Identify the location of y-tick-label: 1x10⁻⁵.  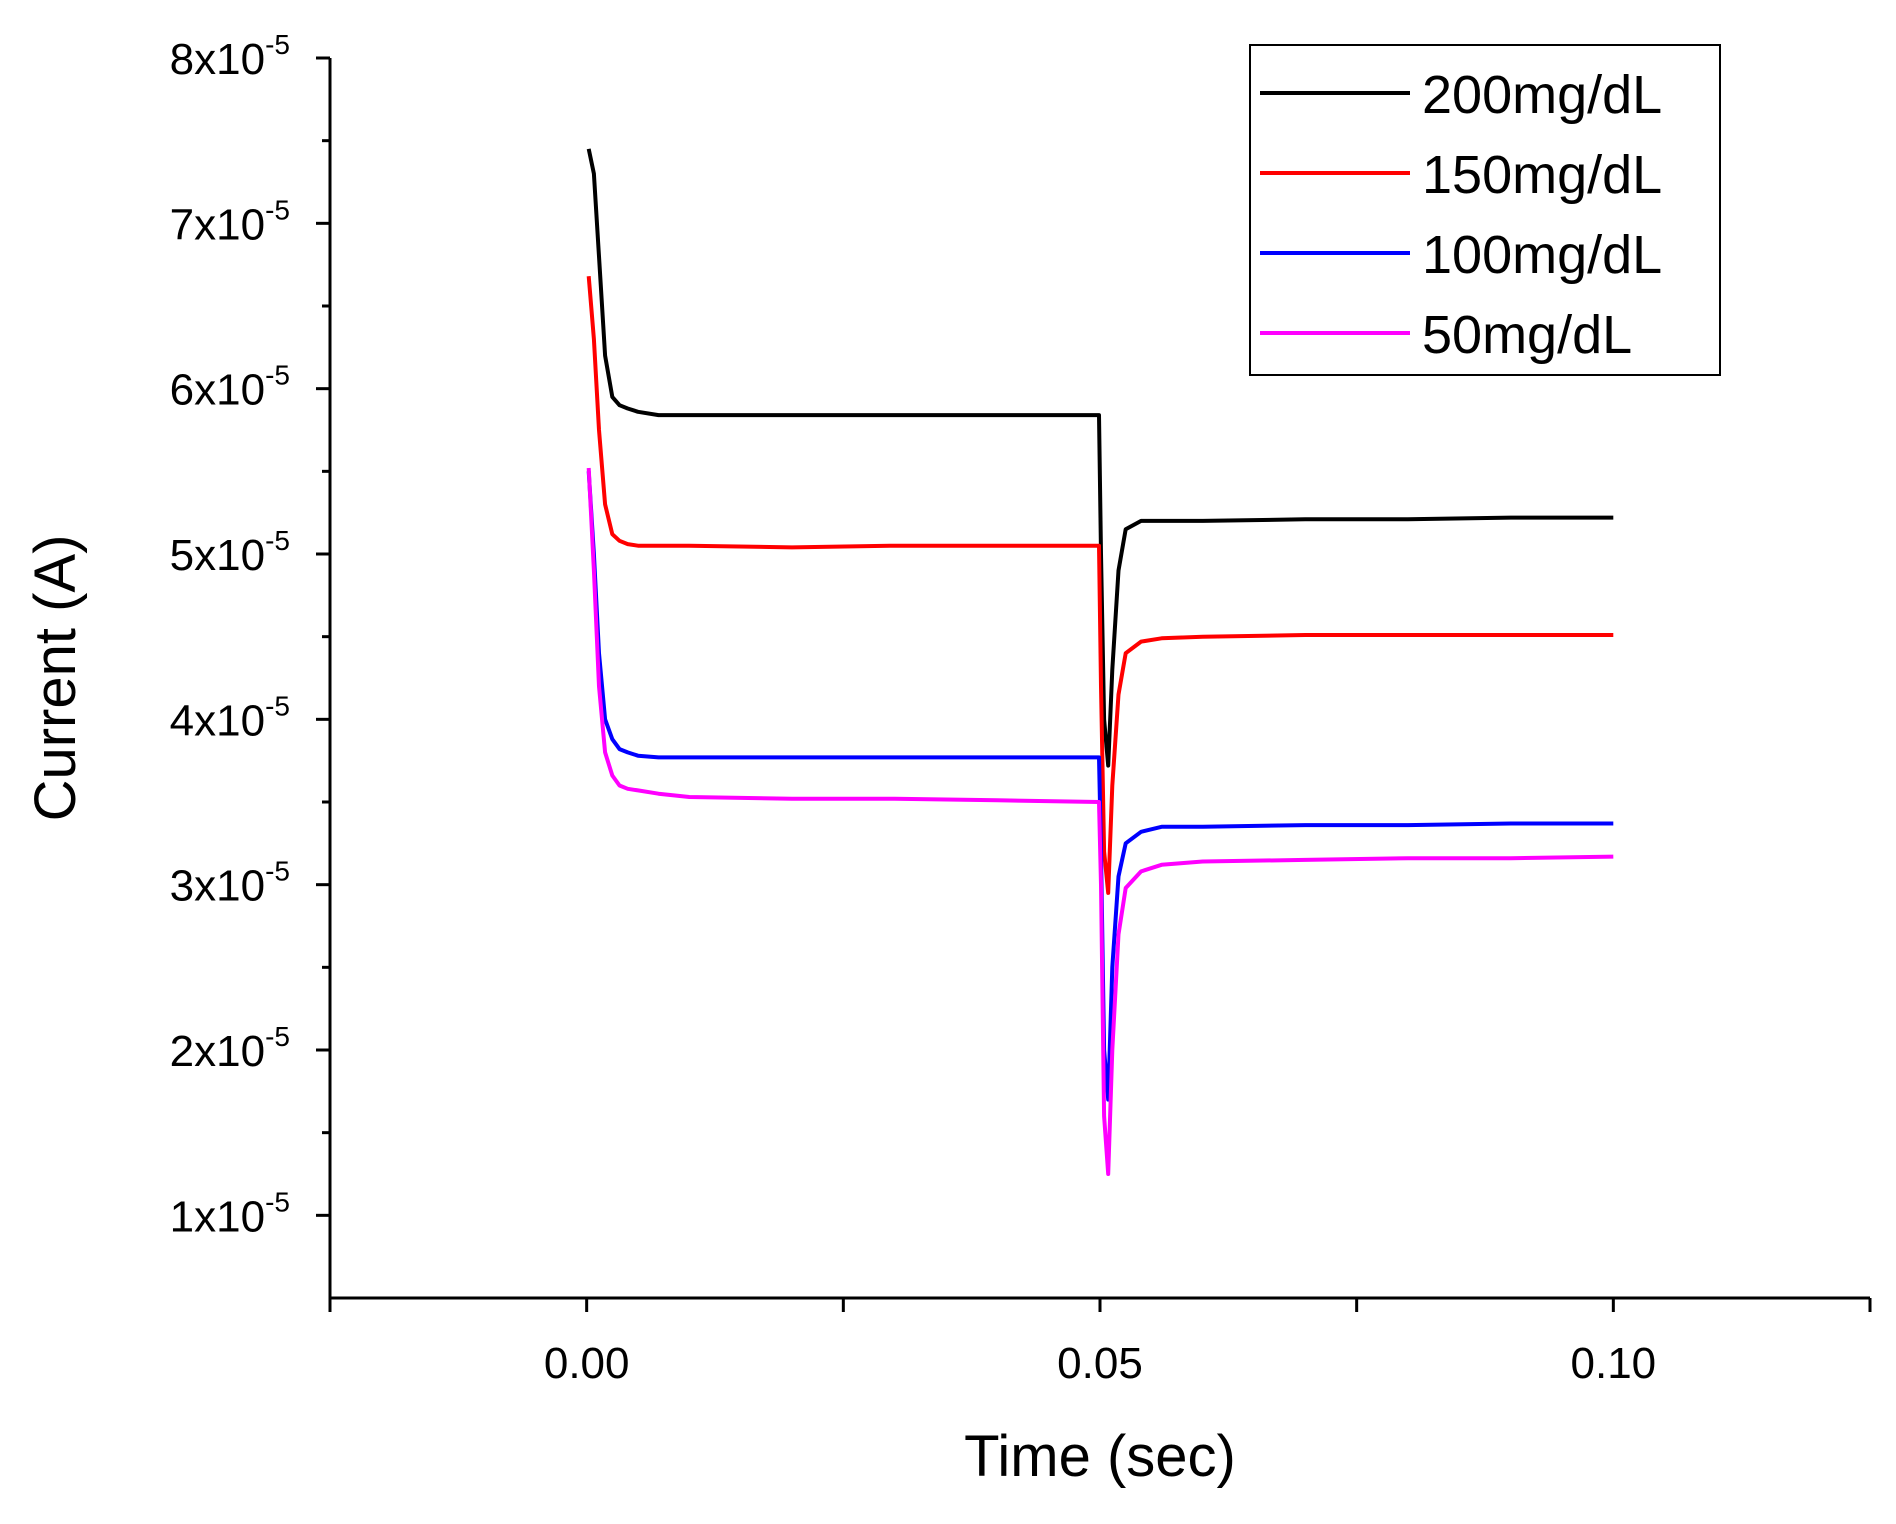
(230, 1213).